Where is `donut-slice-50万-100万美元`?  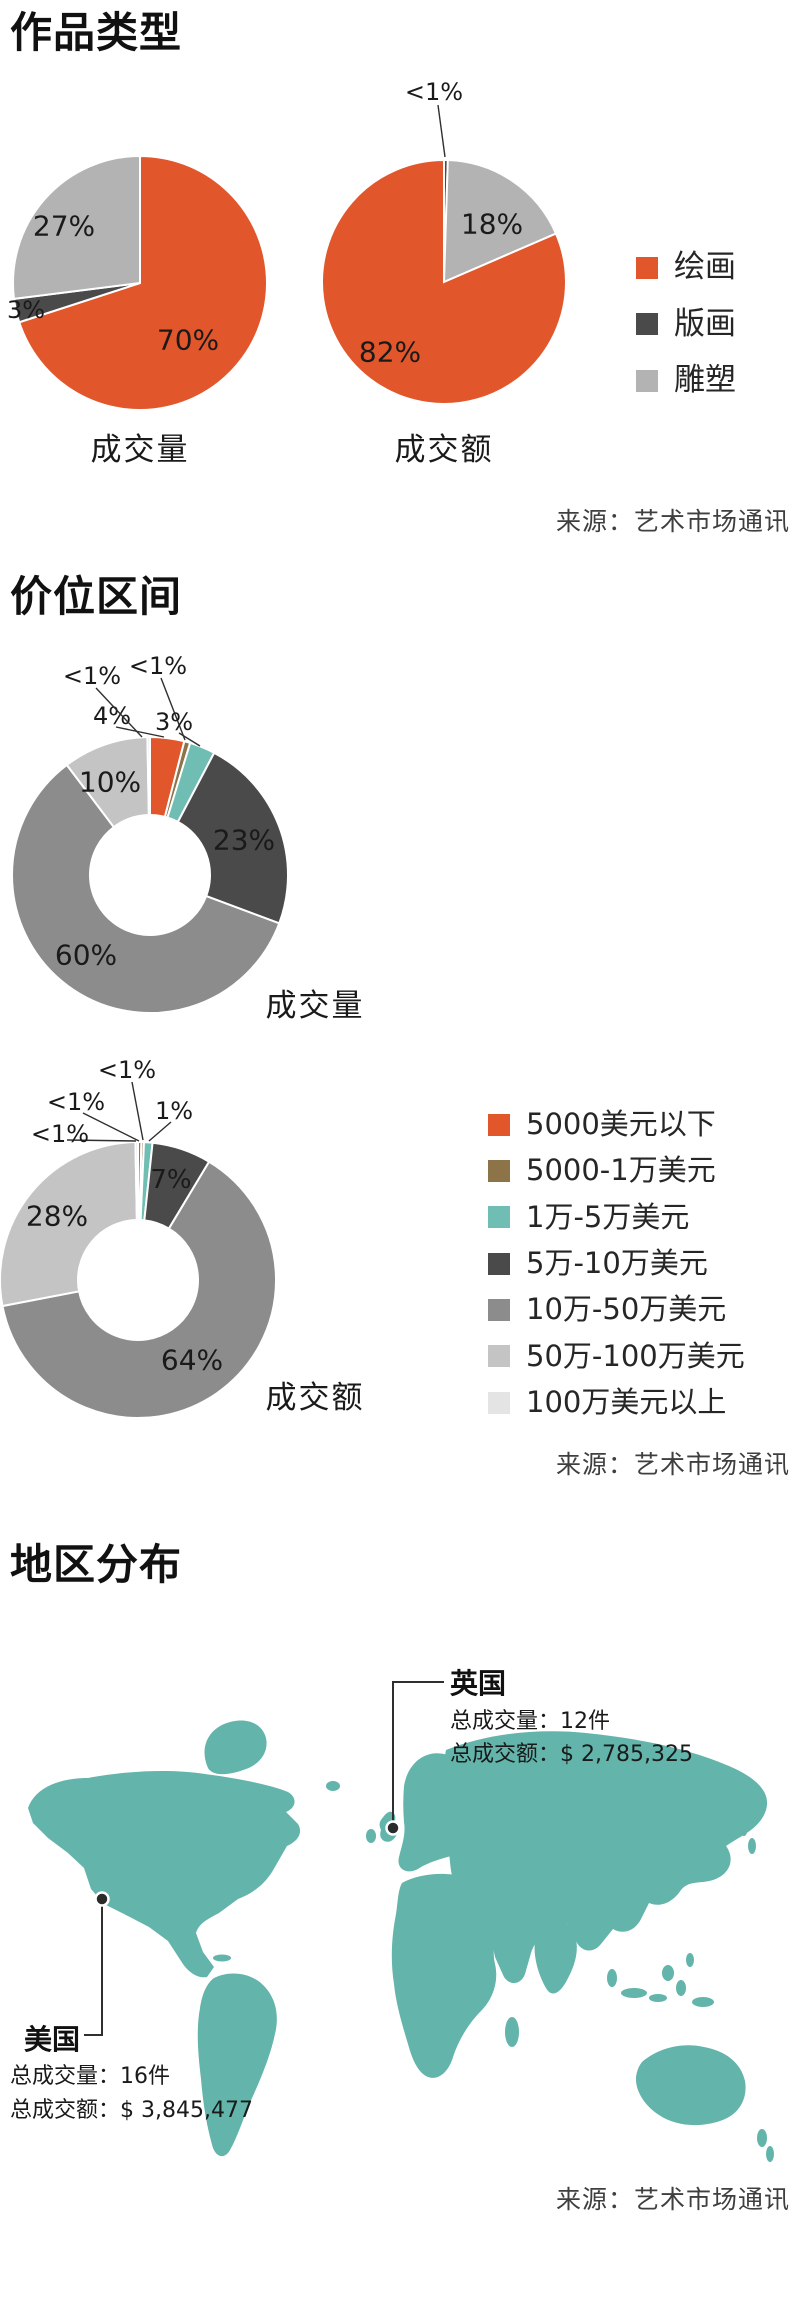 donut-slice-50万-100万美元 is located at coordinates (69, 1224).